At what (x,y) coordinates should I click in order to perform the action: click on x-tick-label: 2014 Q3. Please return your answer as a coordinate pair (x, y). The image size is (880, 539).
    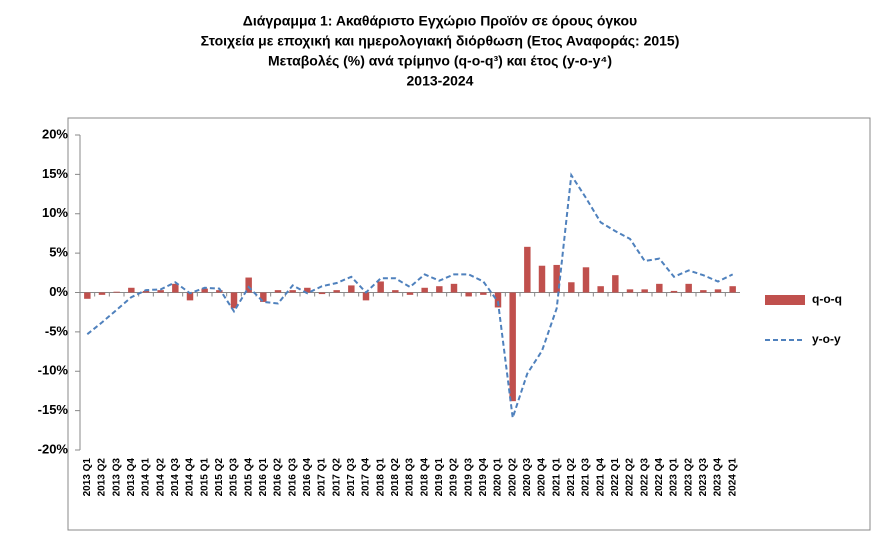
    Looking at the image, I should click on (175, 477).